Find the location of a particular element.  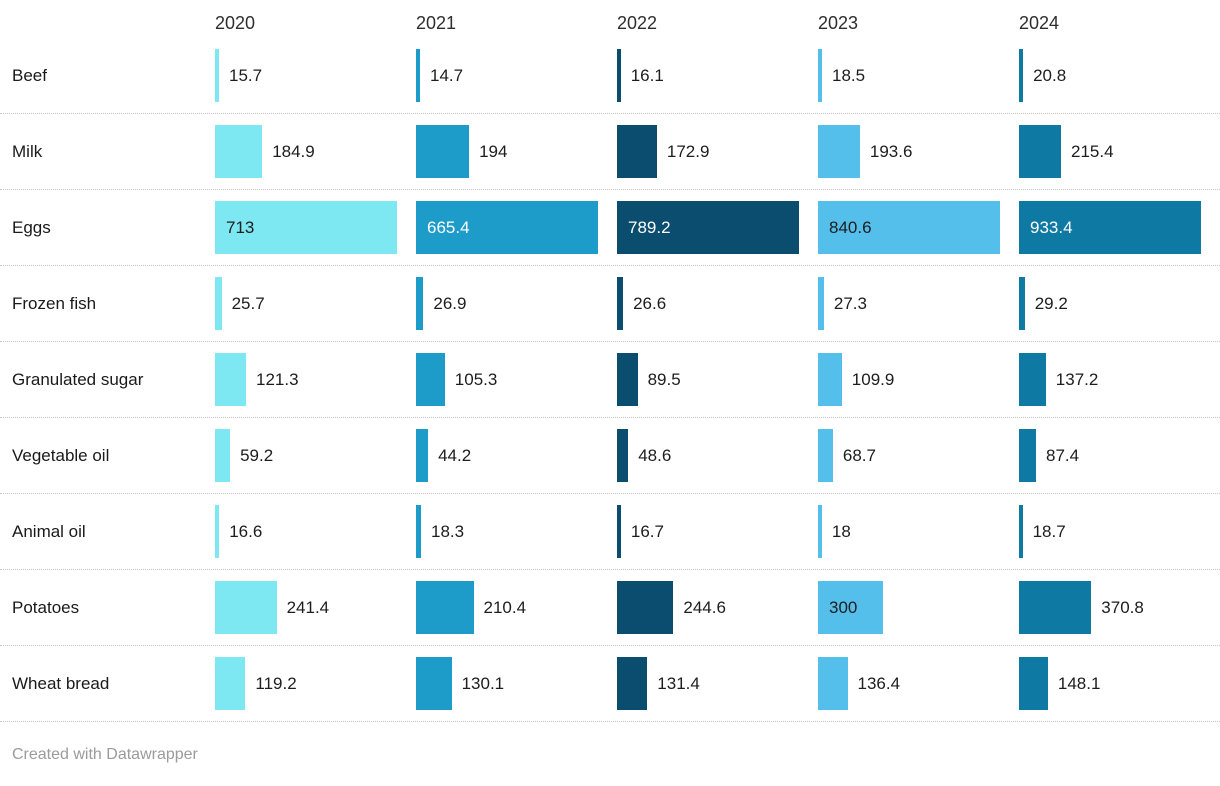

bar: 840.6 is located at coordinates (909, 227).